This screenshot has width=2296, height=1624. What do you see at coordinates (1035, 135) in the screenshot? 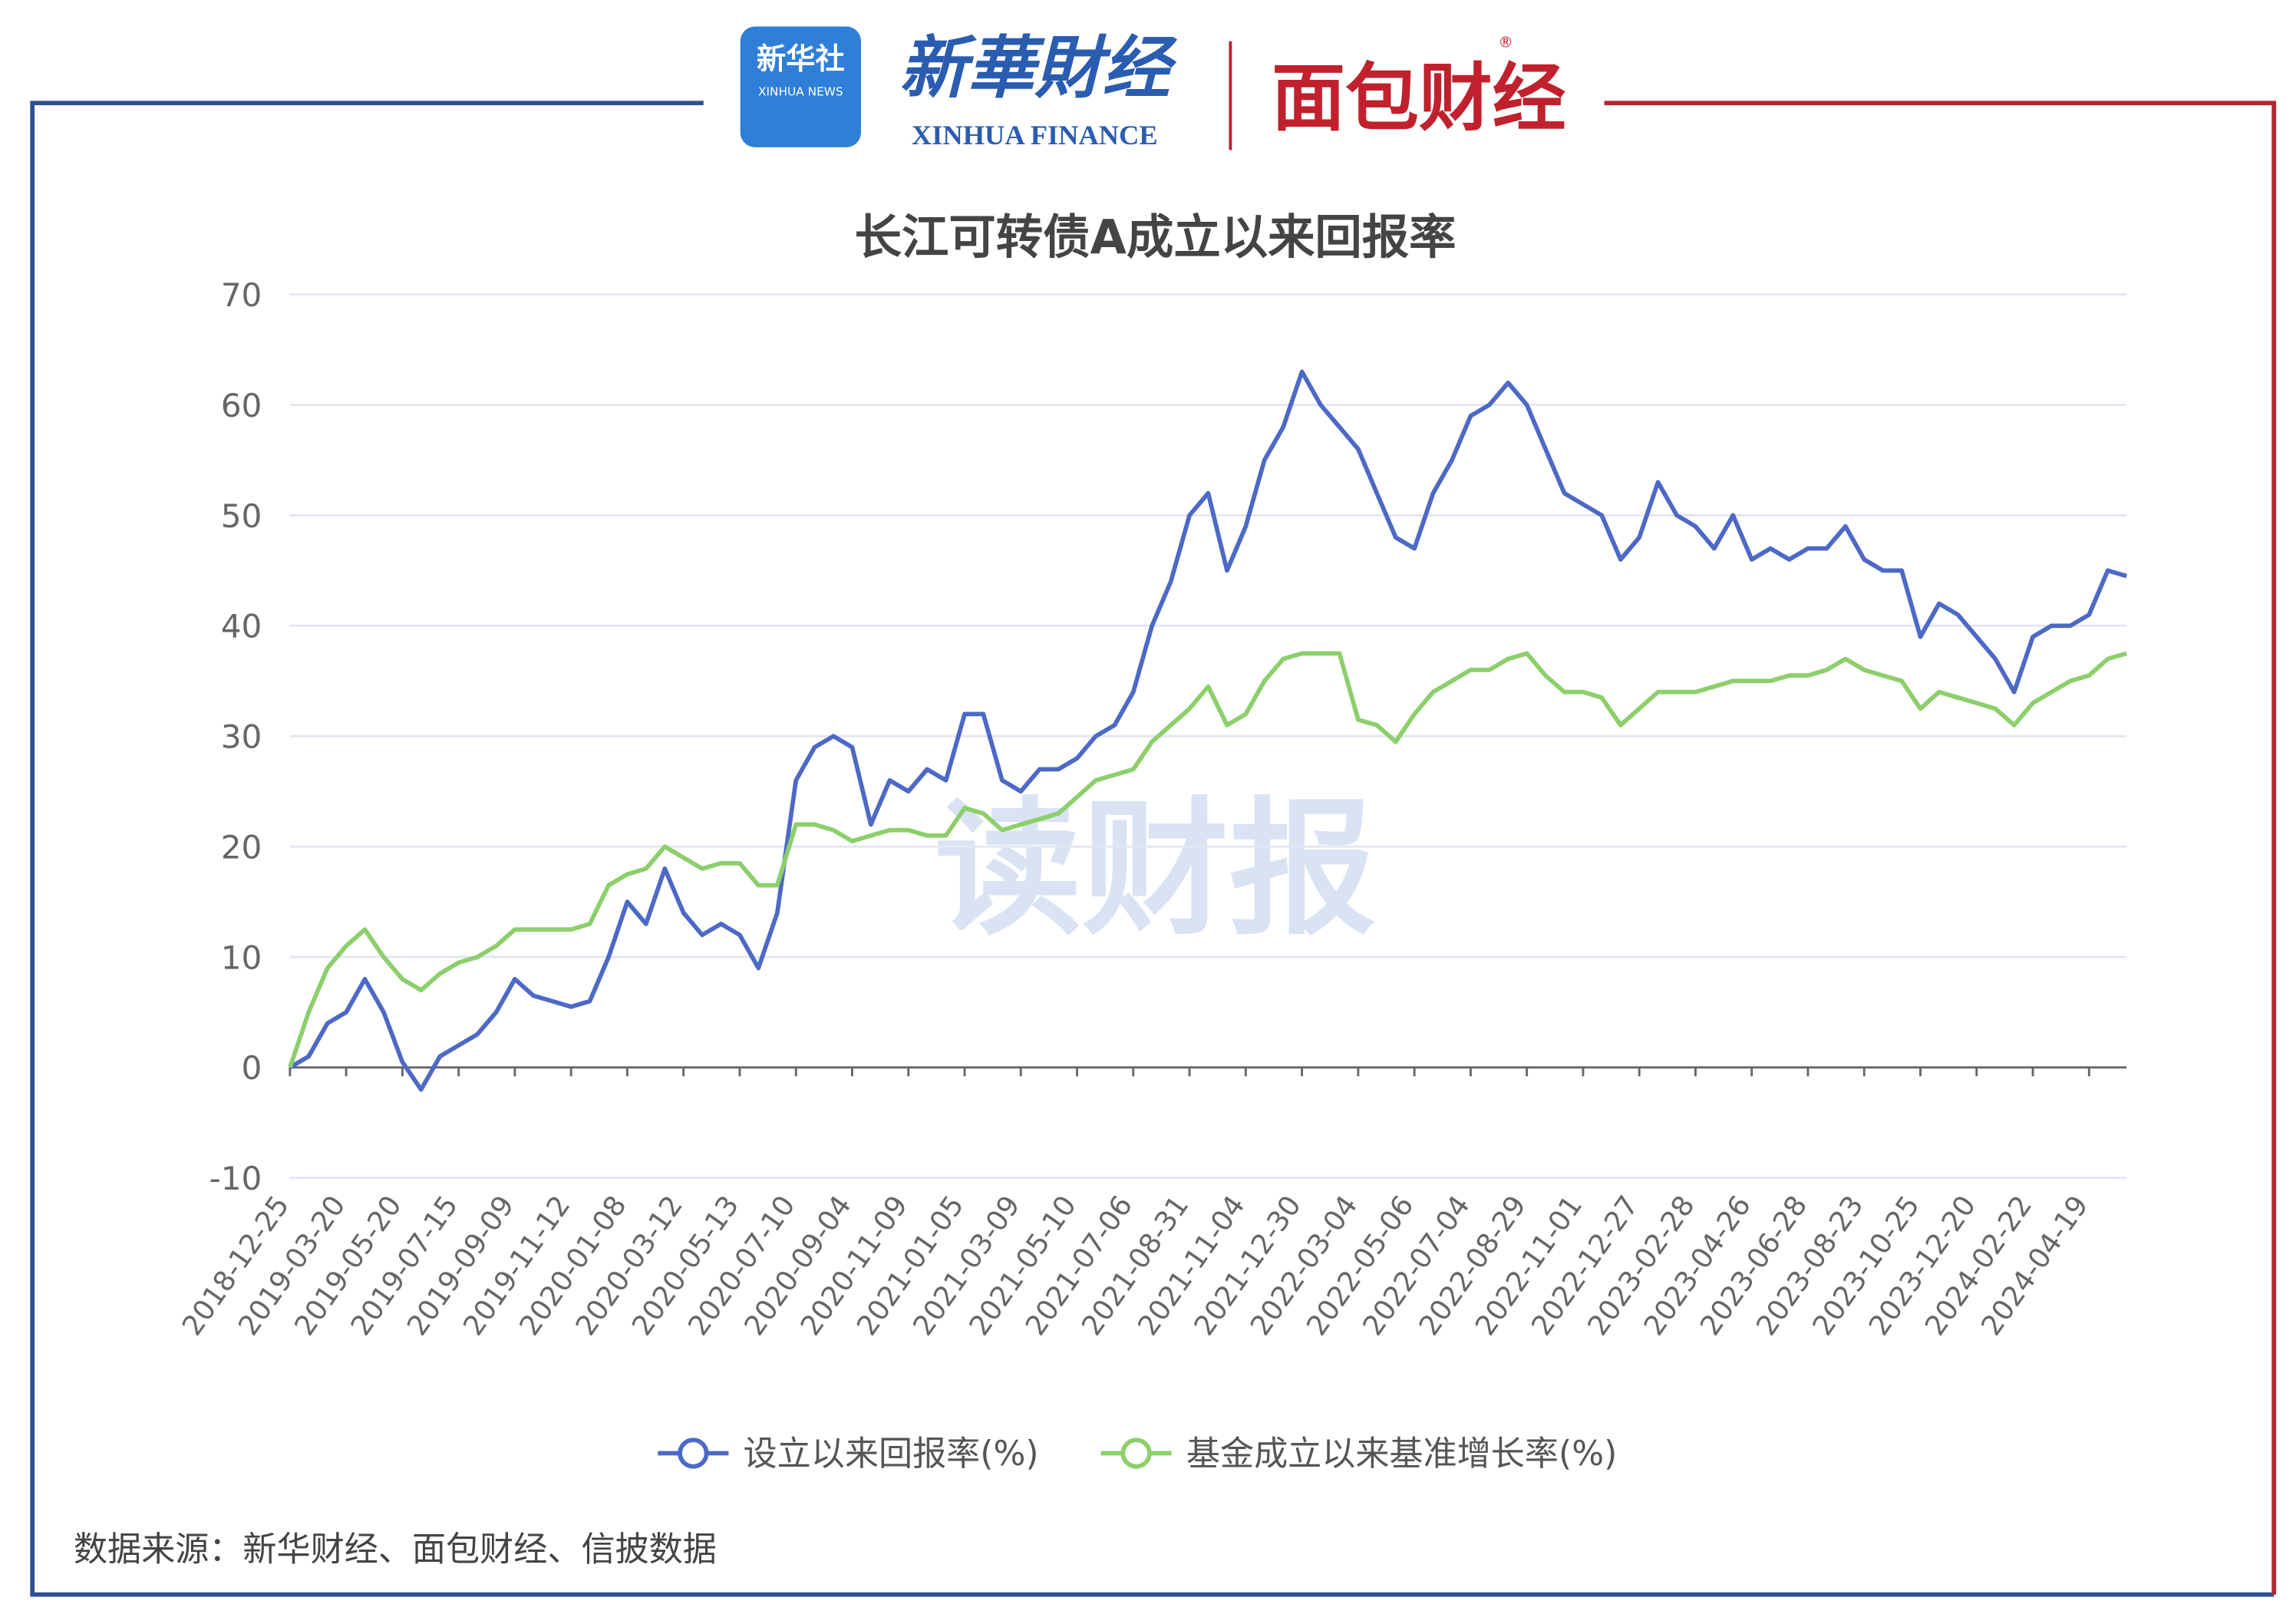
I see `logo2-en: XINHUA FINANCE` at bounding box center [1035, 135].